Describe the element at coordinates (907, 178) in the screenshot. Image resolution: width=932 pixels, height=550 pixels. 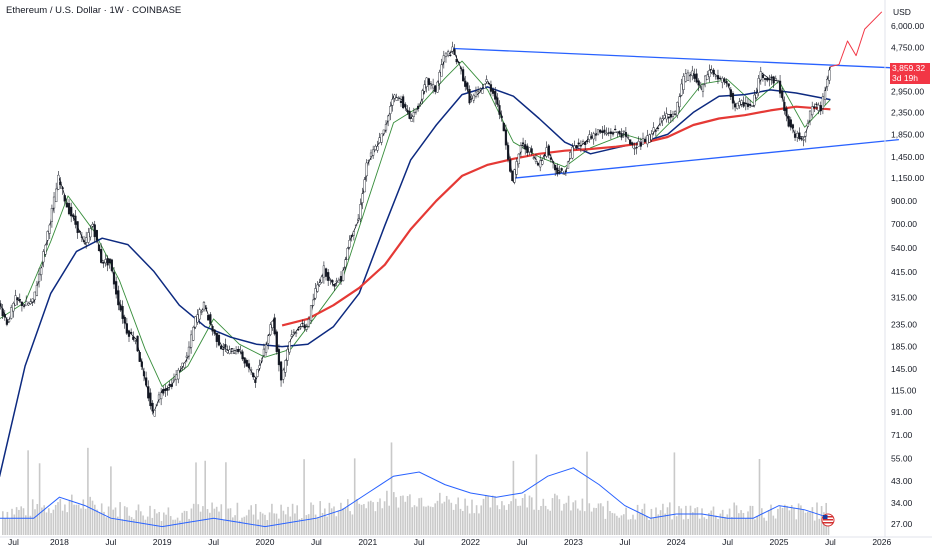
I see `price-tick-label: 1,150.00` at that location.